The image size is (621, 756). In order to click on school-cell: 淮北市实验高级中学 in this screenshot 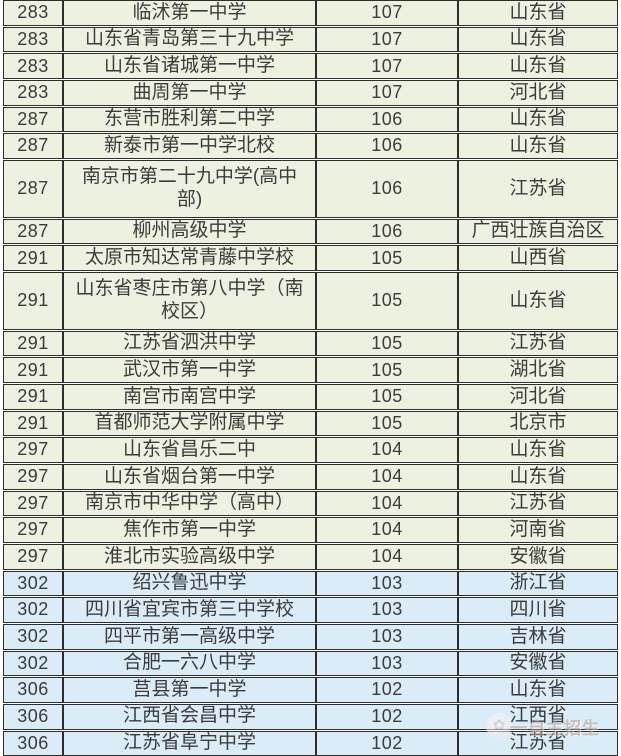, I will do `click(189, 556)`.